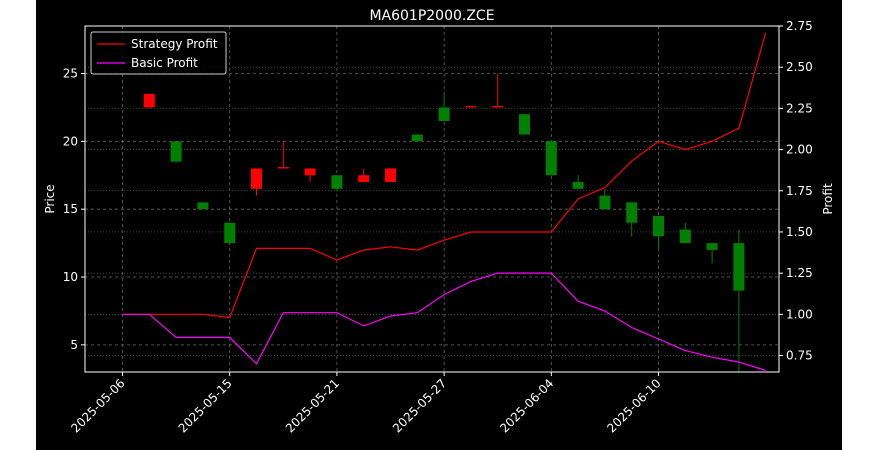 The height and width of the screenshot is (450, 878). I want to click on y-axis-label-right: Profit, so click(828, 199).